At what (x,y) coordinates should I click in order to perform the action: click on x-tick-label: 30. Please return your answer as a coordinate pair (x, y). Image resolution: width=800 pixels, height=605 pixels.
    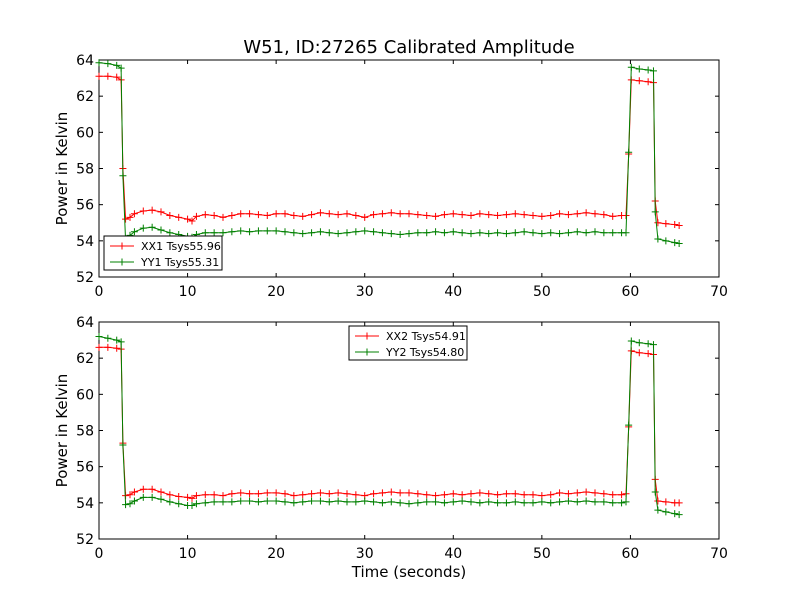
    Looking at the image, I should click on (365, 554).